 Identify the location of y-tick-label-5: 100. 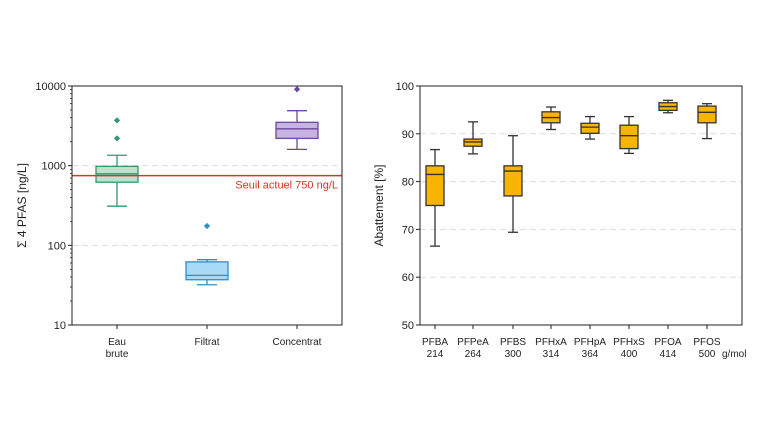
(405, 87).